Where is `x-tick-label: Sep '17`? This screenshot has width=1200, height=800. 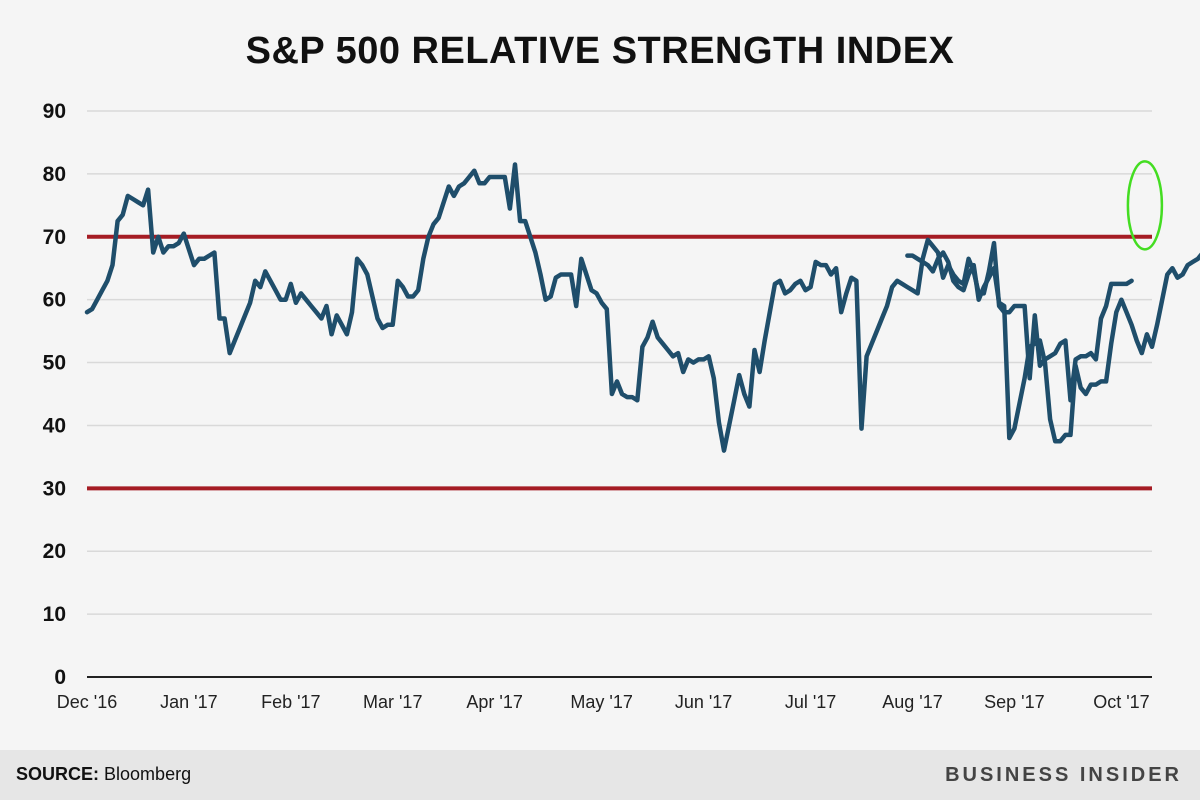
x-tick-label: Sep '17 is located at coordinates (1014, 702).